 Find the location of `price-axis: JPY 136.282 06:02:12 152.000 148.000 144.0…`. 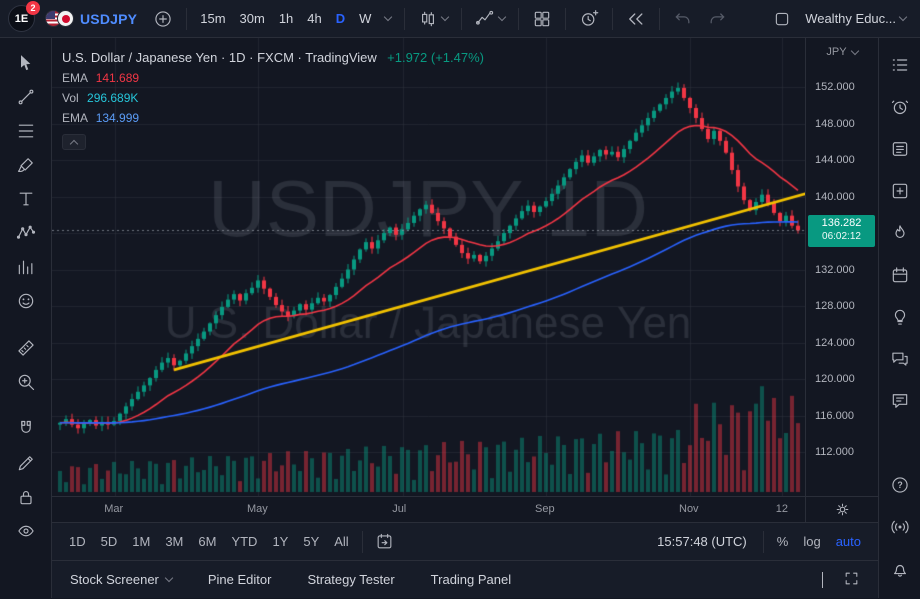

price-axis: JPY 136.282 06:02:12 152.000 148.000 144.0… is located at coordinates (841, 267).